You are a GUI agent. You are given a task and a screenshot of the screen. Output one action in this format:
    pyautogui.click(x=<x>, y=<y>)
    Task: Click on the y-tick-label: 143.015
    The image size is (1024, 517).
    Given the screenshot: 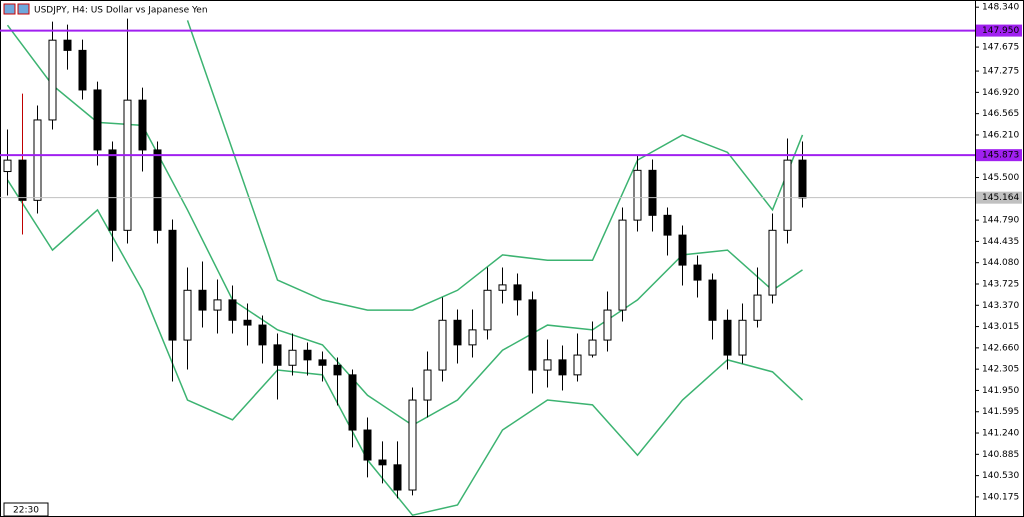 What is the action you would take?
    pyautogui.click(x=1000, y=327)
    